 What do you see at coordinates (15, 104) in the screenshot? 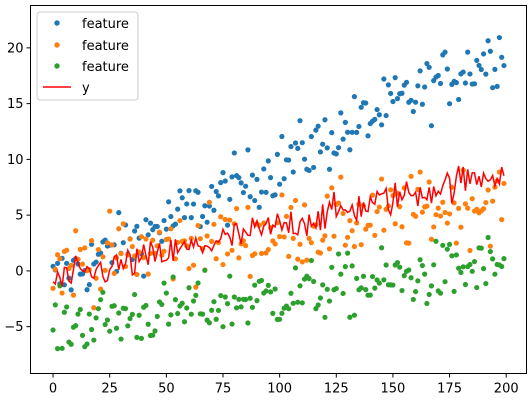
I see `y-tick-label: 15` at bounding box center [15, 104].